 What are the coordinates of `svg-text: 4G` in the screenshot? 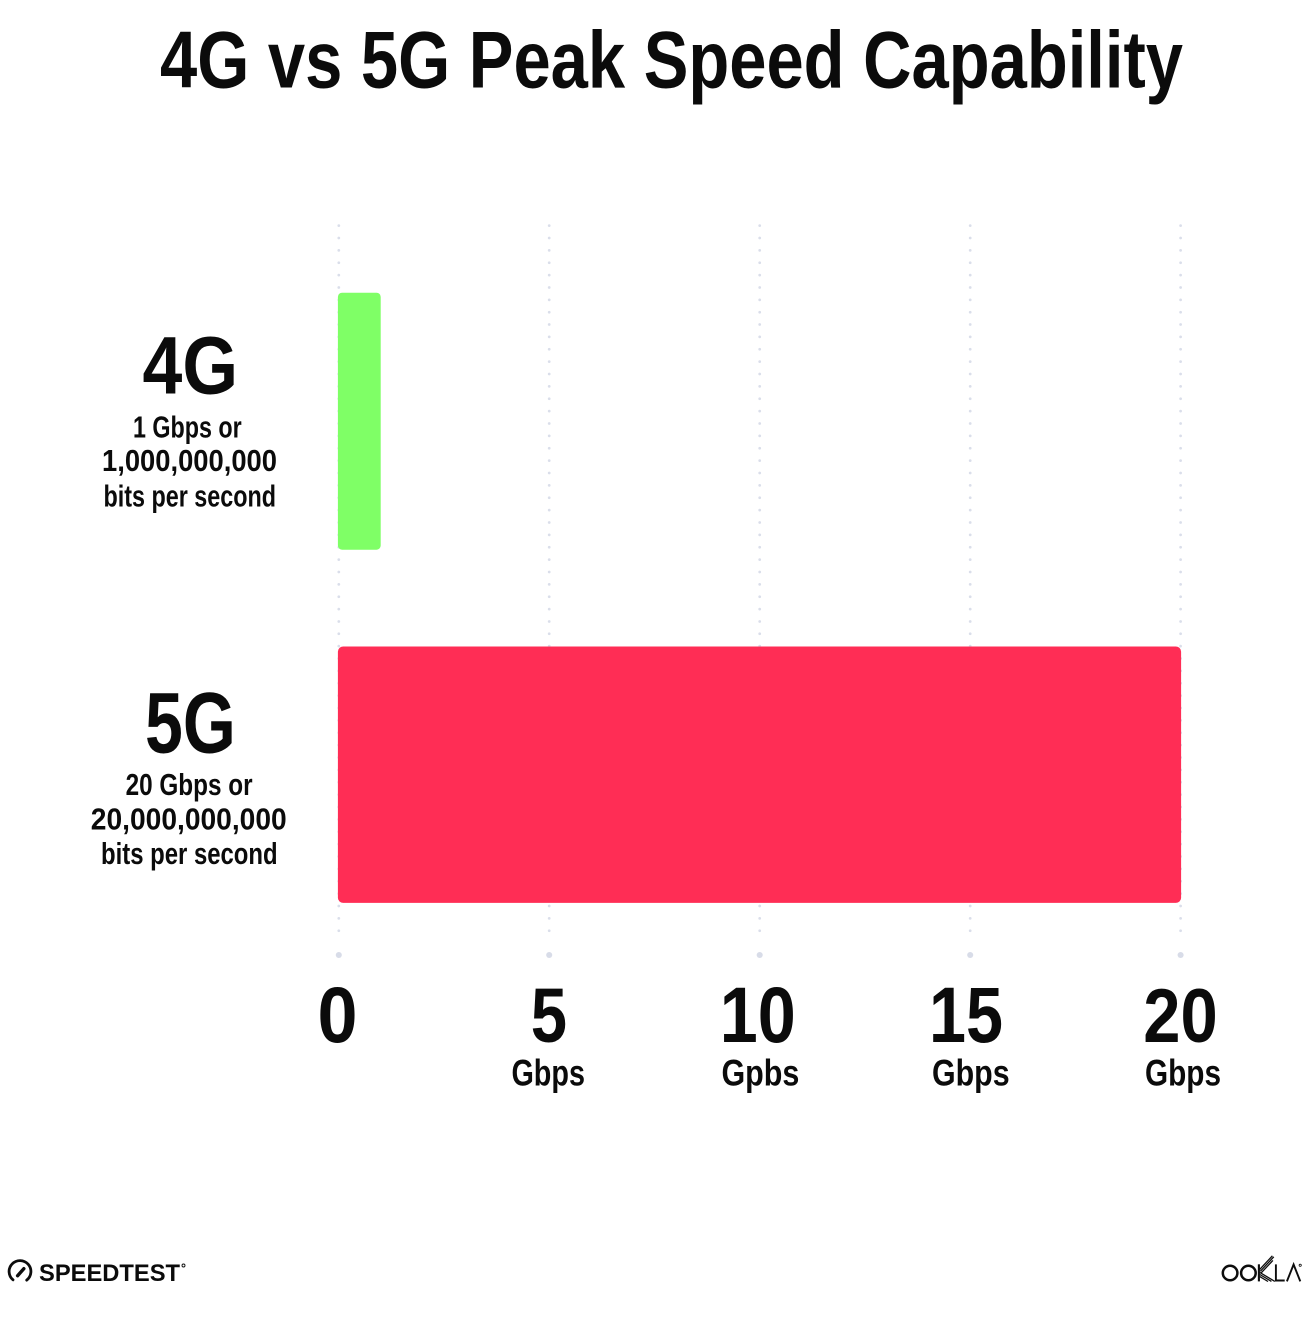 It's located at (191, 365).